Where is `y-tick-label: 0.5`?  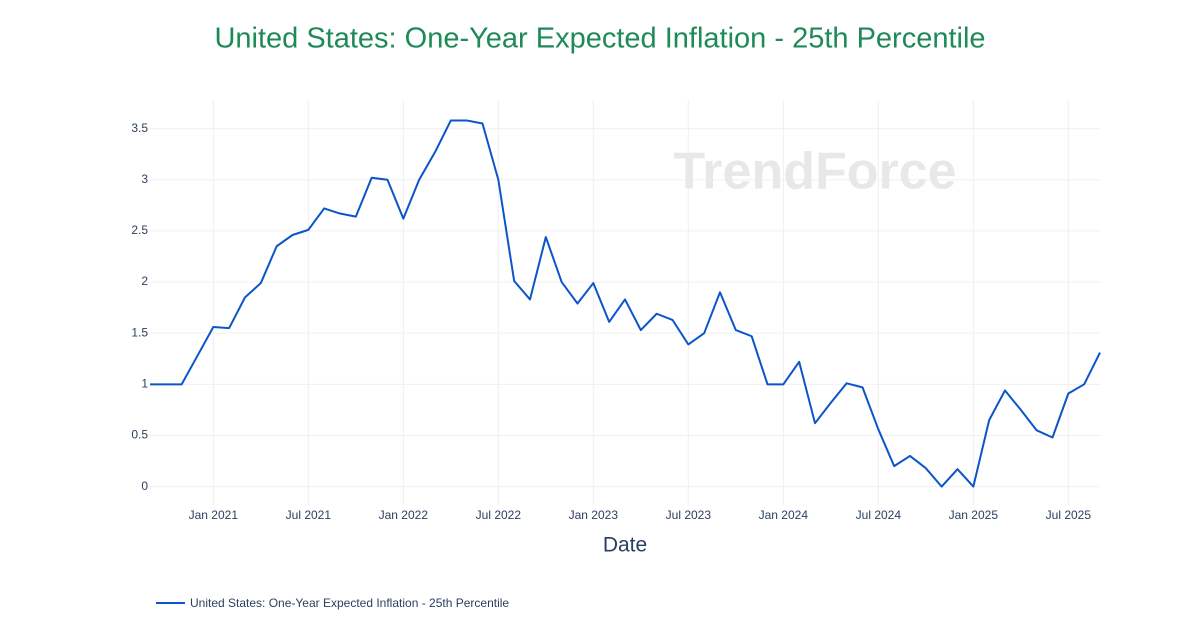 y-tick-label: 0.5 is located at coordinates (139, 435).